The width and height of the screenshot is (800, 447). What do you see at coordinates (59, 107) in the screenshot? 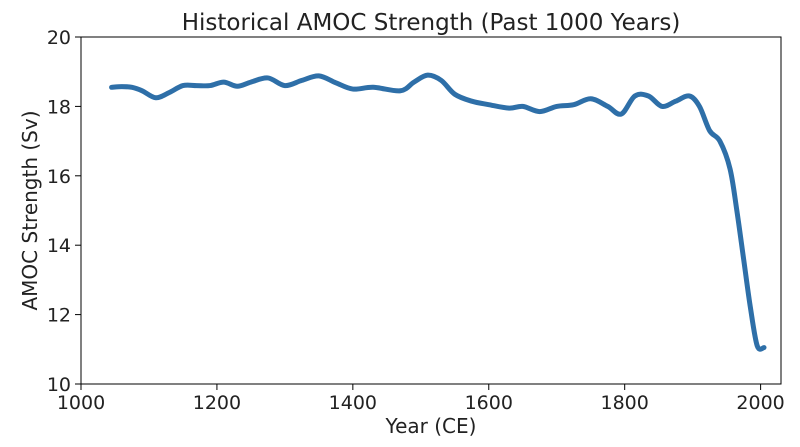
I see `y-tick-label: 18` at bounding box center [59, 107].